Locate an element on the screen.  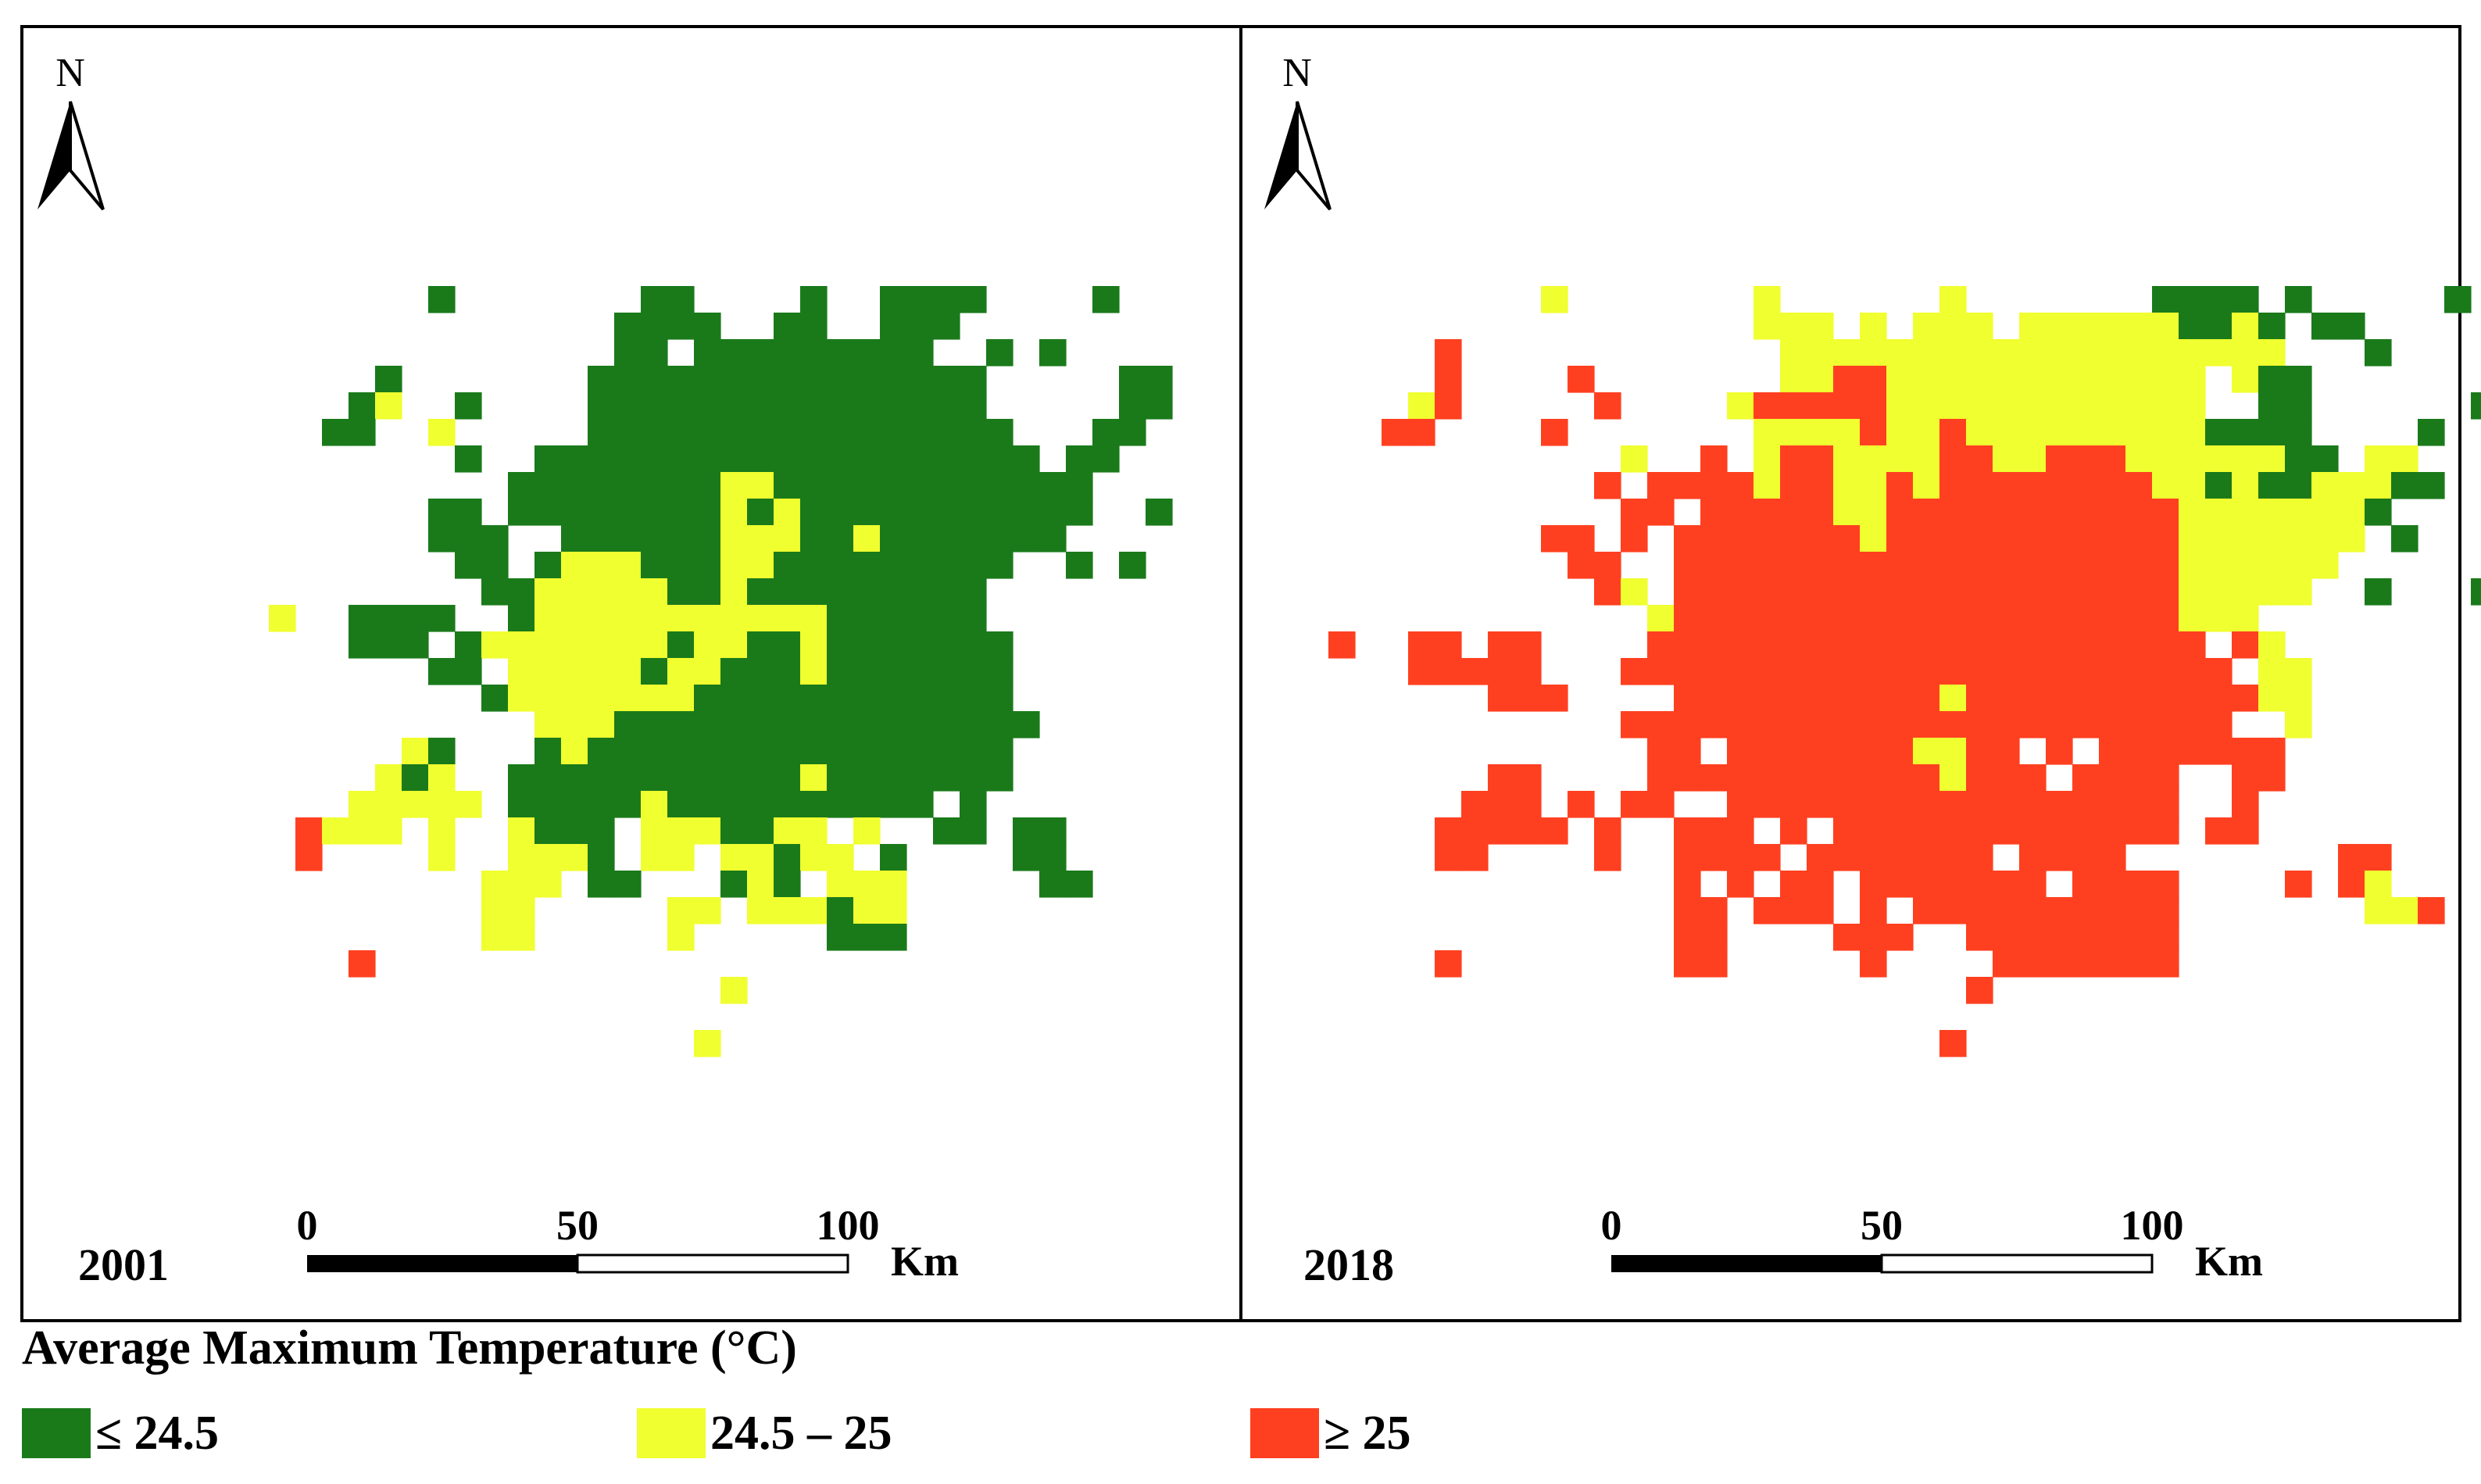
scale-tick-100: 100 is located at coordinates (2152, 1225).